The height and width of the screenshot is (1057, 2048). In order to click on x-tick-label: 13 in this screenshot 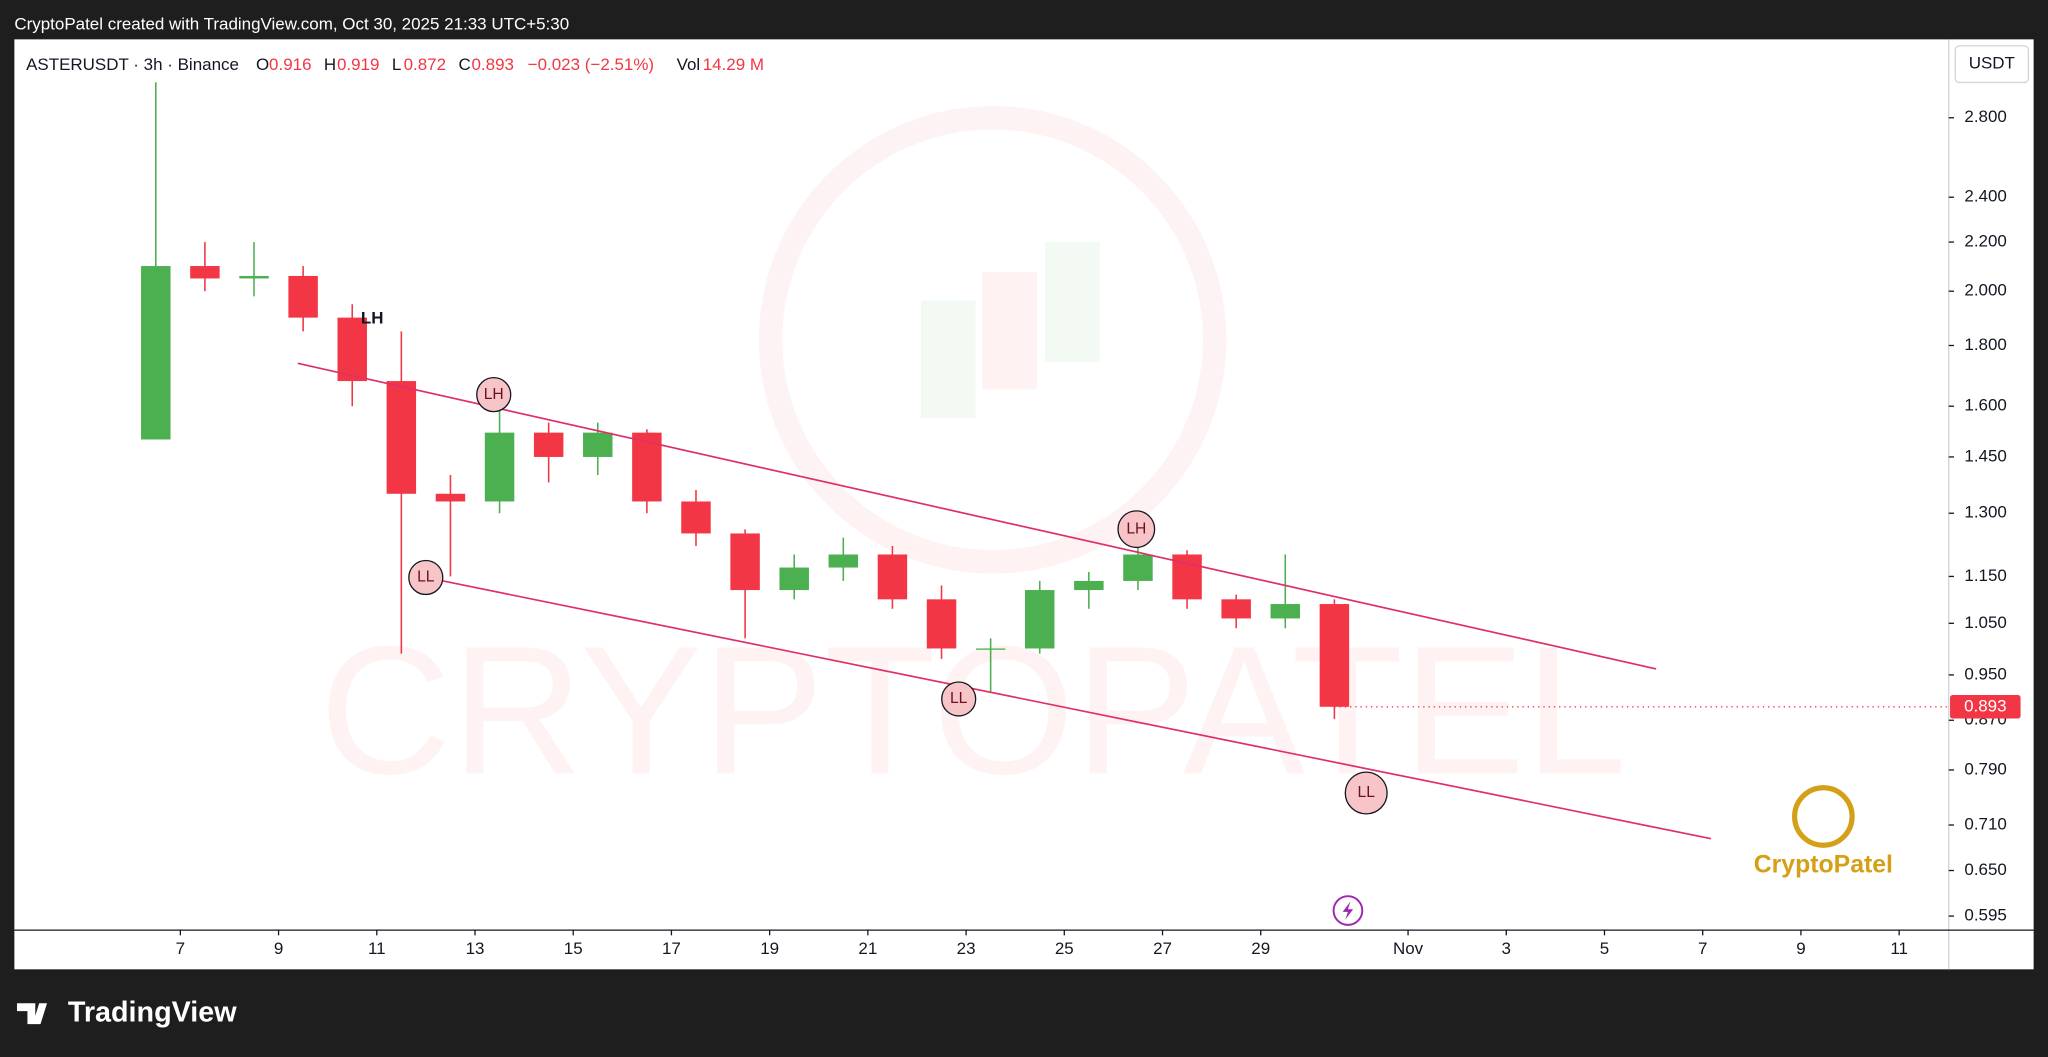, I will do `click(475, 948)`.